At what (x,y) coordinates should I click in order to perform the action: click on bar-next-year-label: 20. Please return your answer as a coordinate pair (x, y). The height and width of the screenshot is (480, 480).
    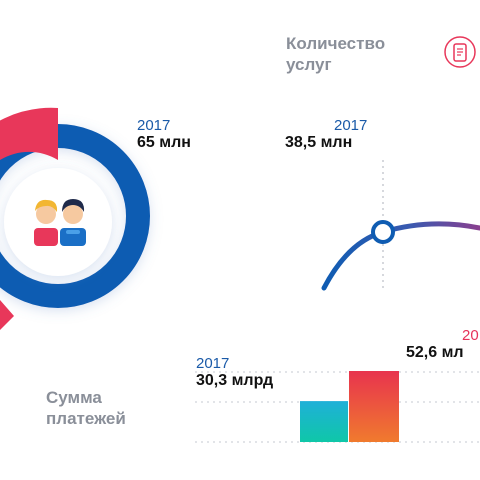
    Looking at the image, I should click on (470, 335).